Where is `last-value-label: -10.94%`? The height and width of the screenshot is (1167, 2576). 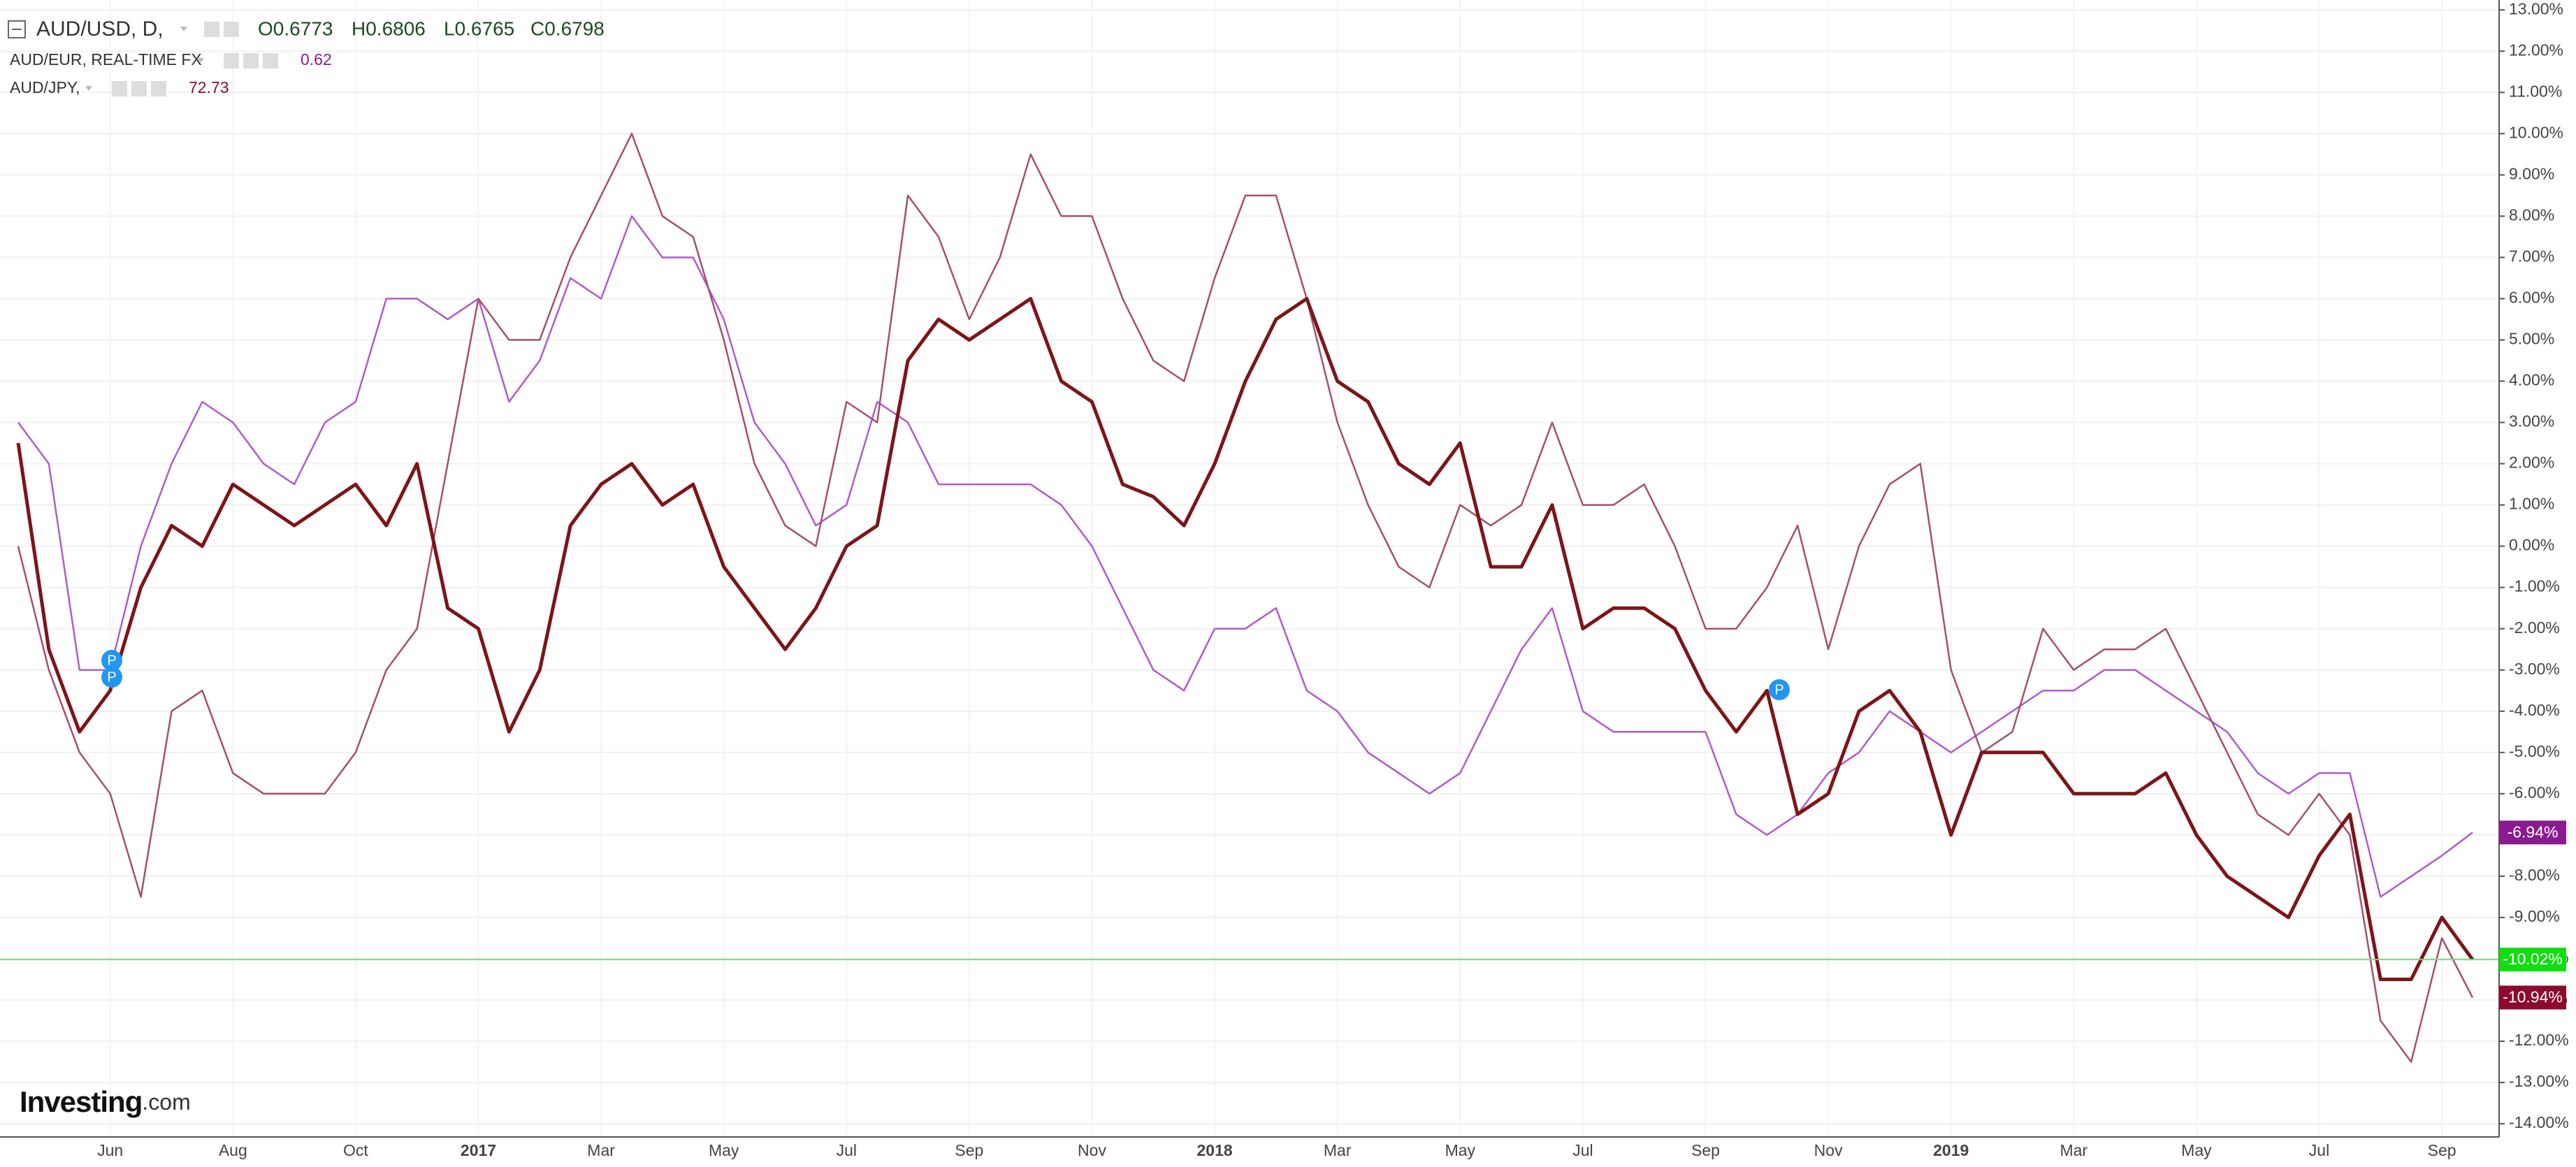
last-value-label: -10.94% is located at coordinates (2533, 997).